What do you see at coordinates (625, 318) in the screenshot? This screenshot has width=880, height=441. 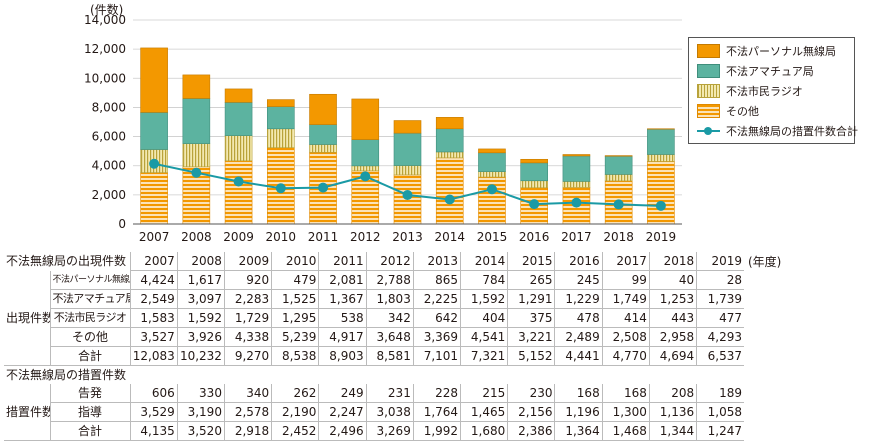 I see `table-cell: 414` at bounding box center [625, 318].